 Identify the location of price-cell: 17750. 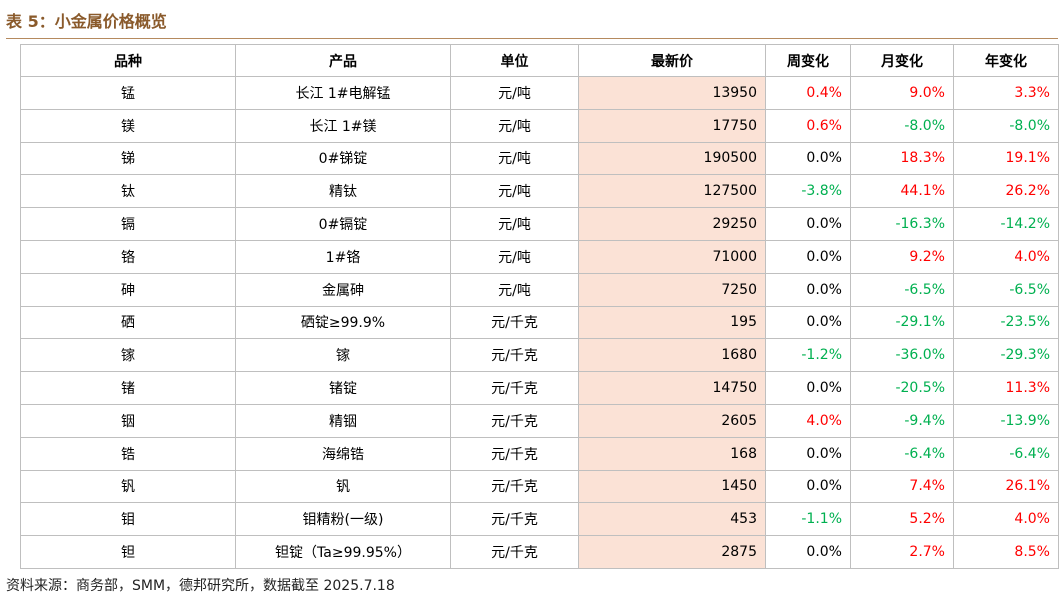
(672, 125).